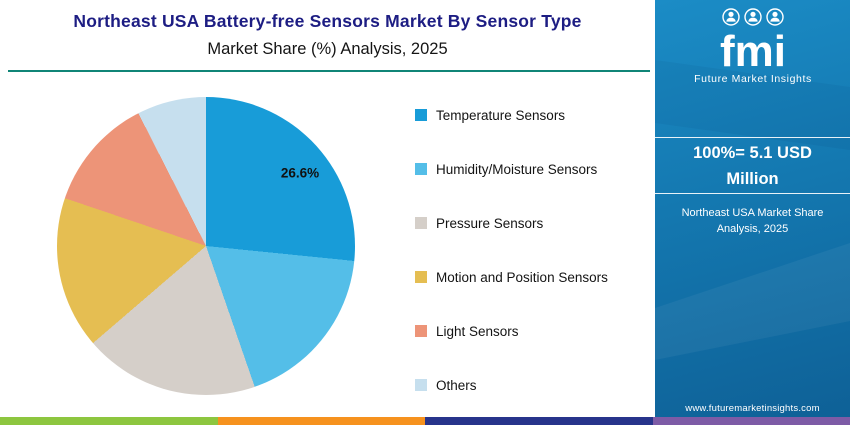 The height and width of the screenshot is (425, 850). What do you see at coordinates (752, 153) in the screenshot?
I see `stat-line1: 100%= 5.1 USD` at bounding box center [752, 153].